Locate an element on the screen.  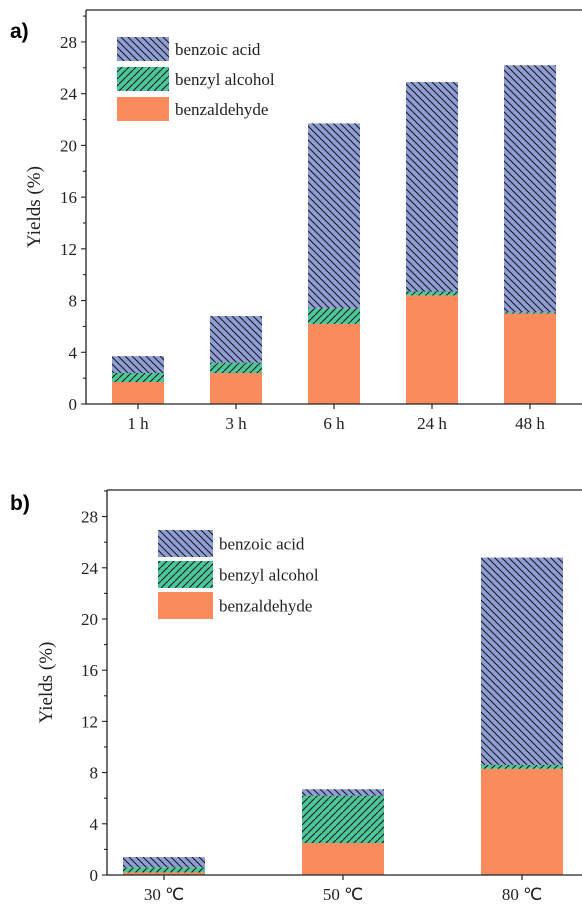
x-tick-label: 24 h is located at coordinates (432, 423).